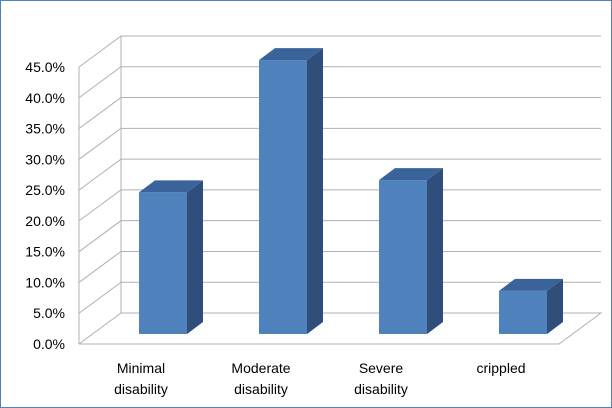 The image size is (612, 408). Describe the element at coordinates (45, 190) in the screenshot. I see `y-tick-label: 25.0%` at that location.